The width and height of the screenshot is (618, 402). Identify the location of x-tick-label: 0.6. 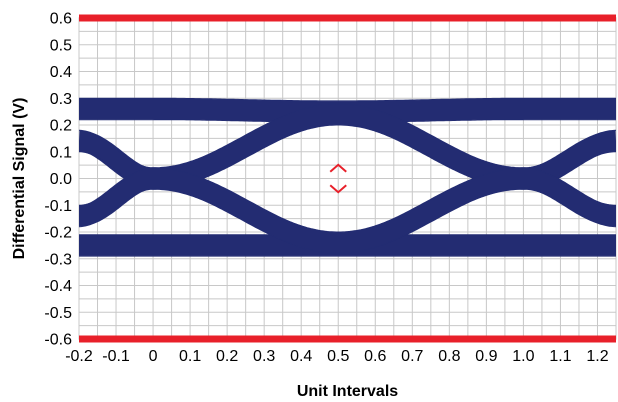
(375, 356).